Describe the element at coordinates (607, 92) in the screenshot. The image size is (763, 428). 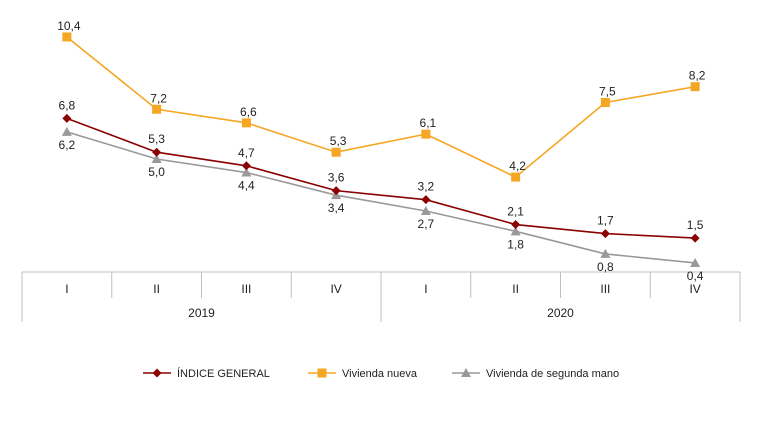
I see `data-label: 7,5` at that location.